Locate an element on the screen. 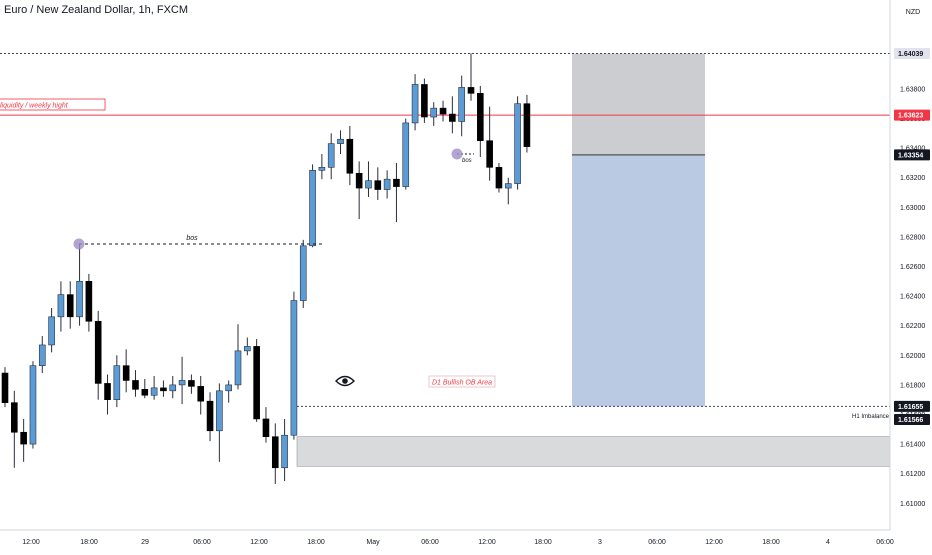 The height and width of the screenshot is (555, 932). liquidity-label-box is located at coordinates (53, 104).